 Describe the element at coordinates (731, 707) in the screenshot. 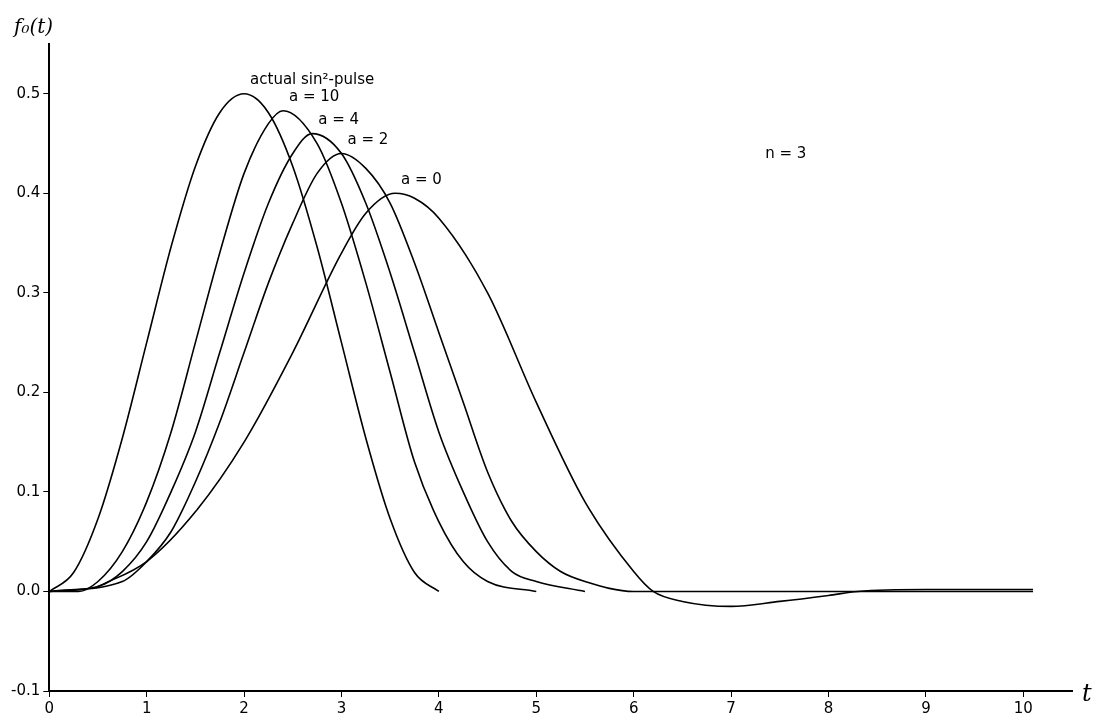

I see `x-tick-label: 7` at that location.